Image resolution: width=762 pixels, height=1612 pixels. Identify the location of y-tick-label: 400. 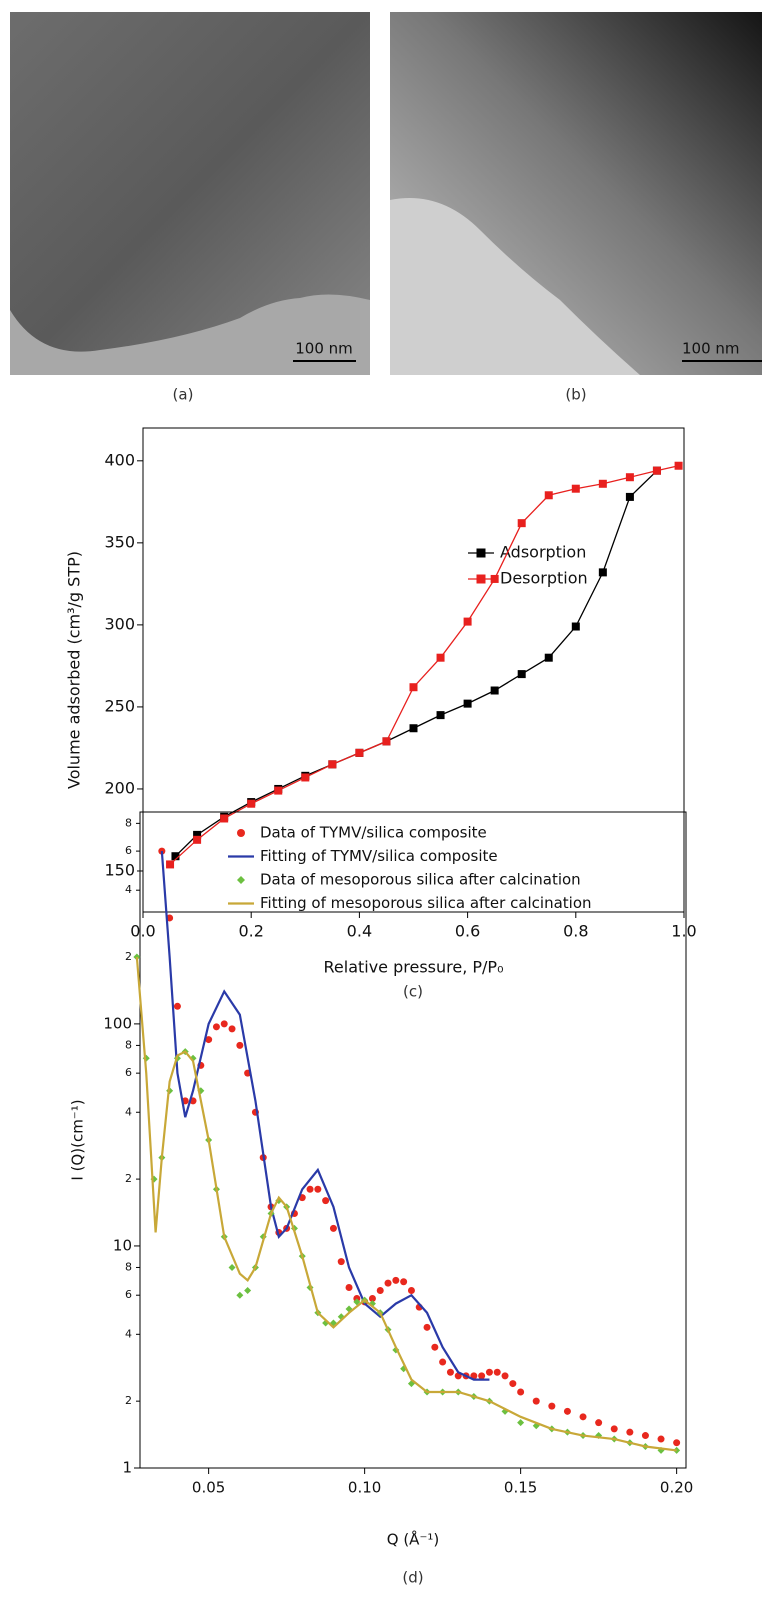
(119, 459).